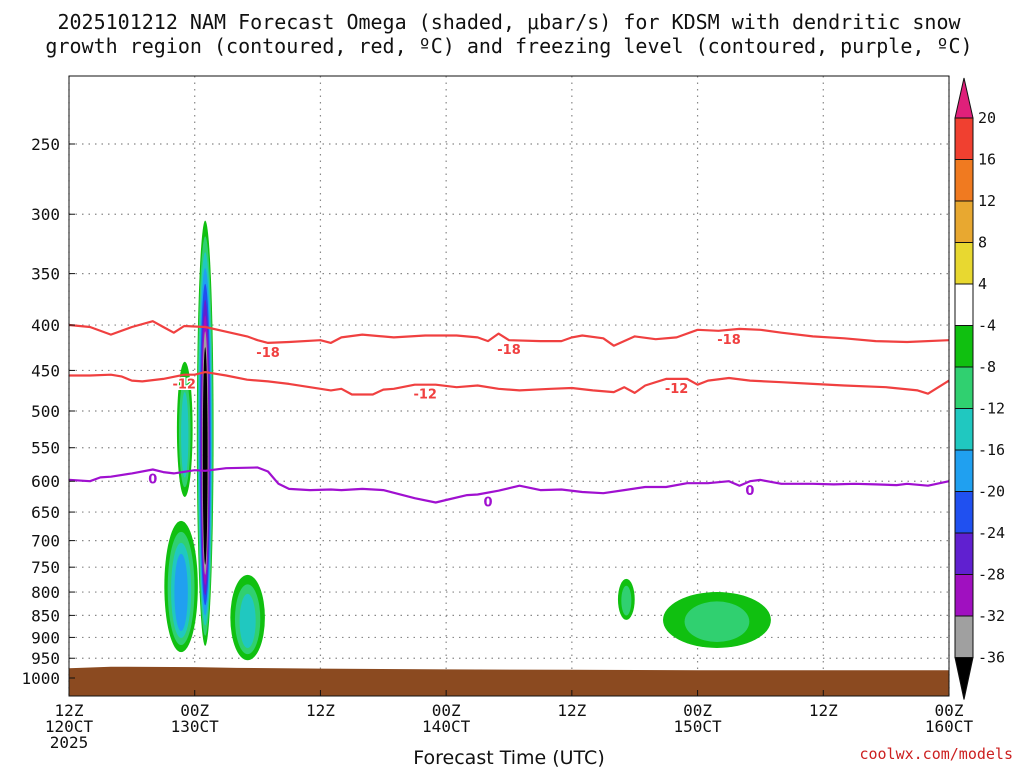 The width and height of the screenshot is (1024, 768). I want to click on x-tick-label: 150CT, so click(697, 726).